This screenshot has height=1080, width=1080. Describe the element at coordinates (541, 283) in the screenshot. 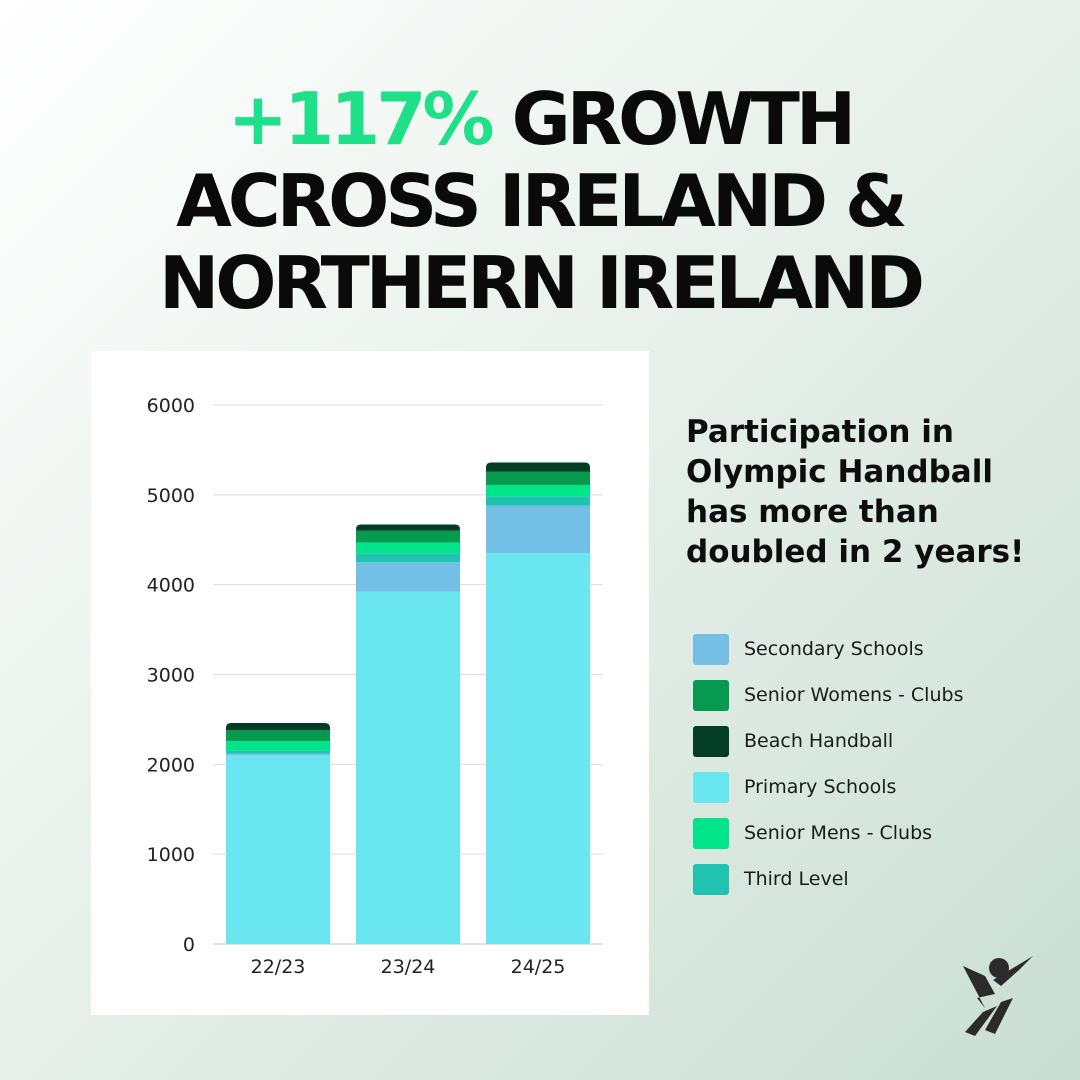

I see `headline-line3: NORTHERN IRELAND` at that location.